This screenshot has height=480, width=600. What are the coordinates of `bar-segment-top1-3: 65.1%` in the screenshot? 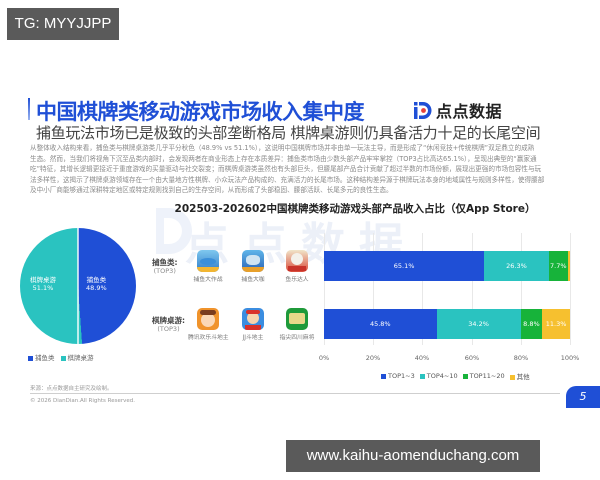 It's located at (404, 266).